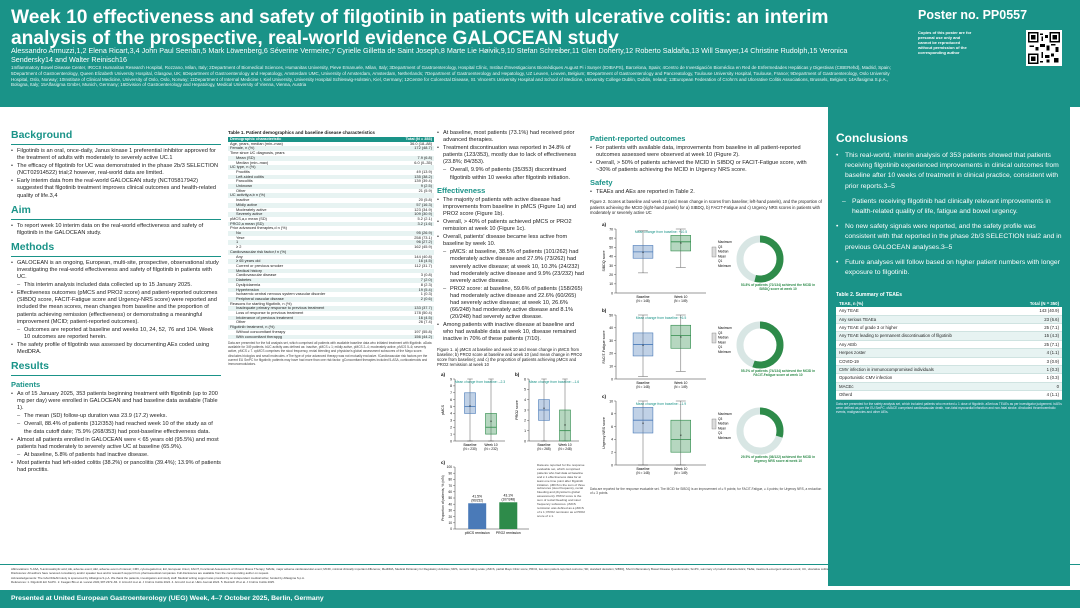  What do you see at coordinates (409, 261) in the screenshot?
I see `row-value: 16 (4.5)` at bounding box center [409, 261].